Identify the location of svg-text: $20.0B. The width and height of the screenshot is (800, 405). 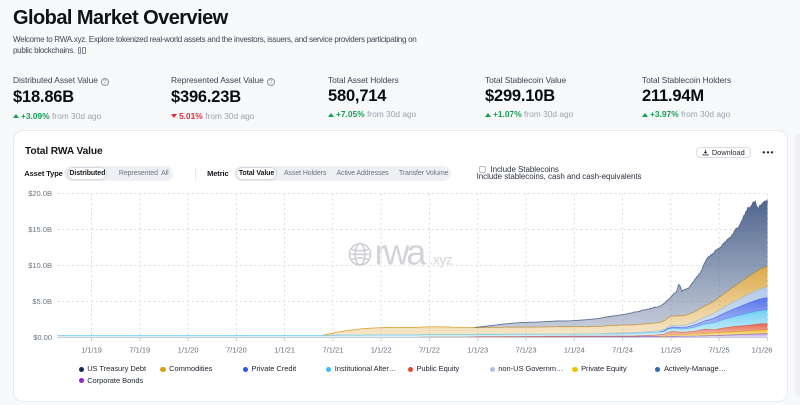
(40, 193).